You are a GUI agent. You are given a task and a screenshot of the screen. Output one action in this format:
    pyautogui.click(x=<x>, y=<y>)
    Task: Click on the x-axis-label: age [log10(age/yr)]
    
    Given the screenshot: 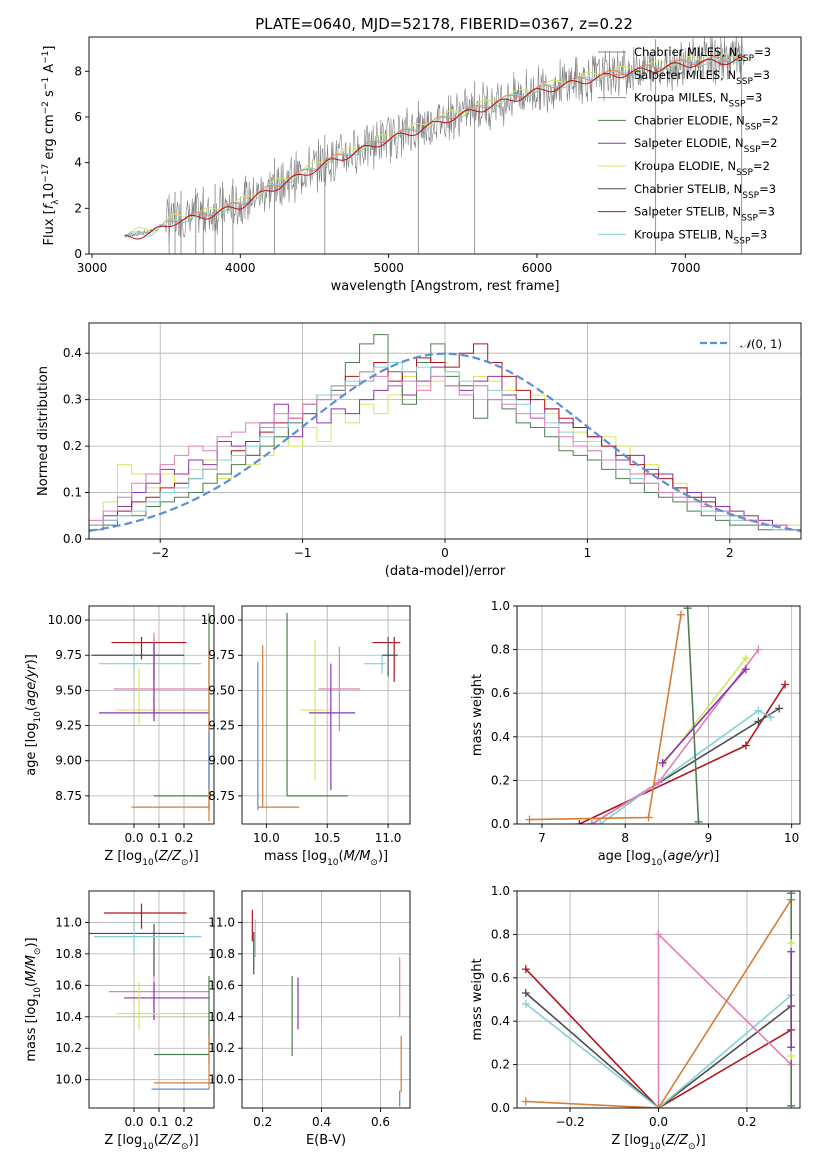 What is the action you would take?
    pyautogui.click(x=659, y=858)
    